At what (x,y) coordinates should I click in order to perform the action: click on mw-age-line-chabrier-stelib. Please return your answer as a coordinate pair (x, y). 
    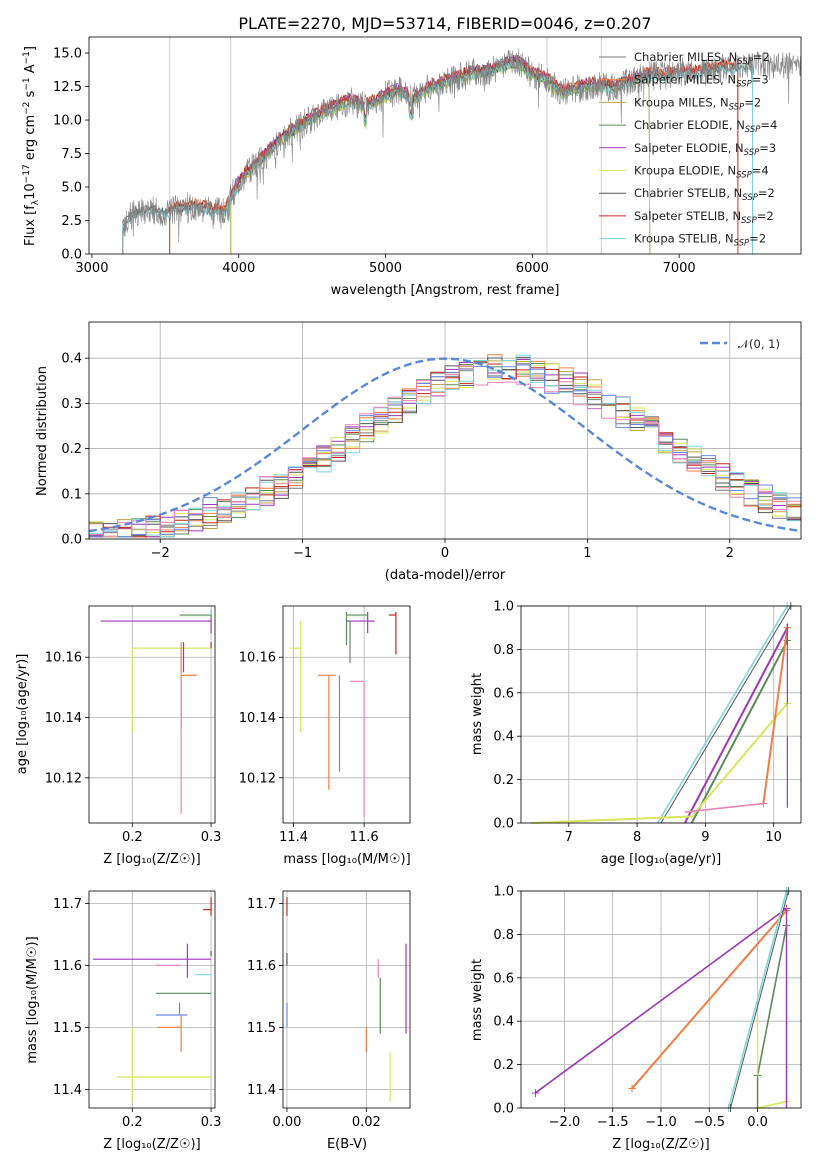
    Looking at the image, I should click on (726, 714).